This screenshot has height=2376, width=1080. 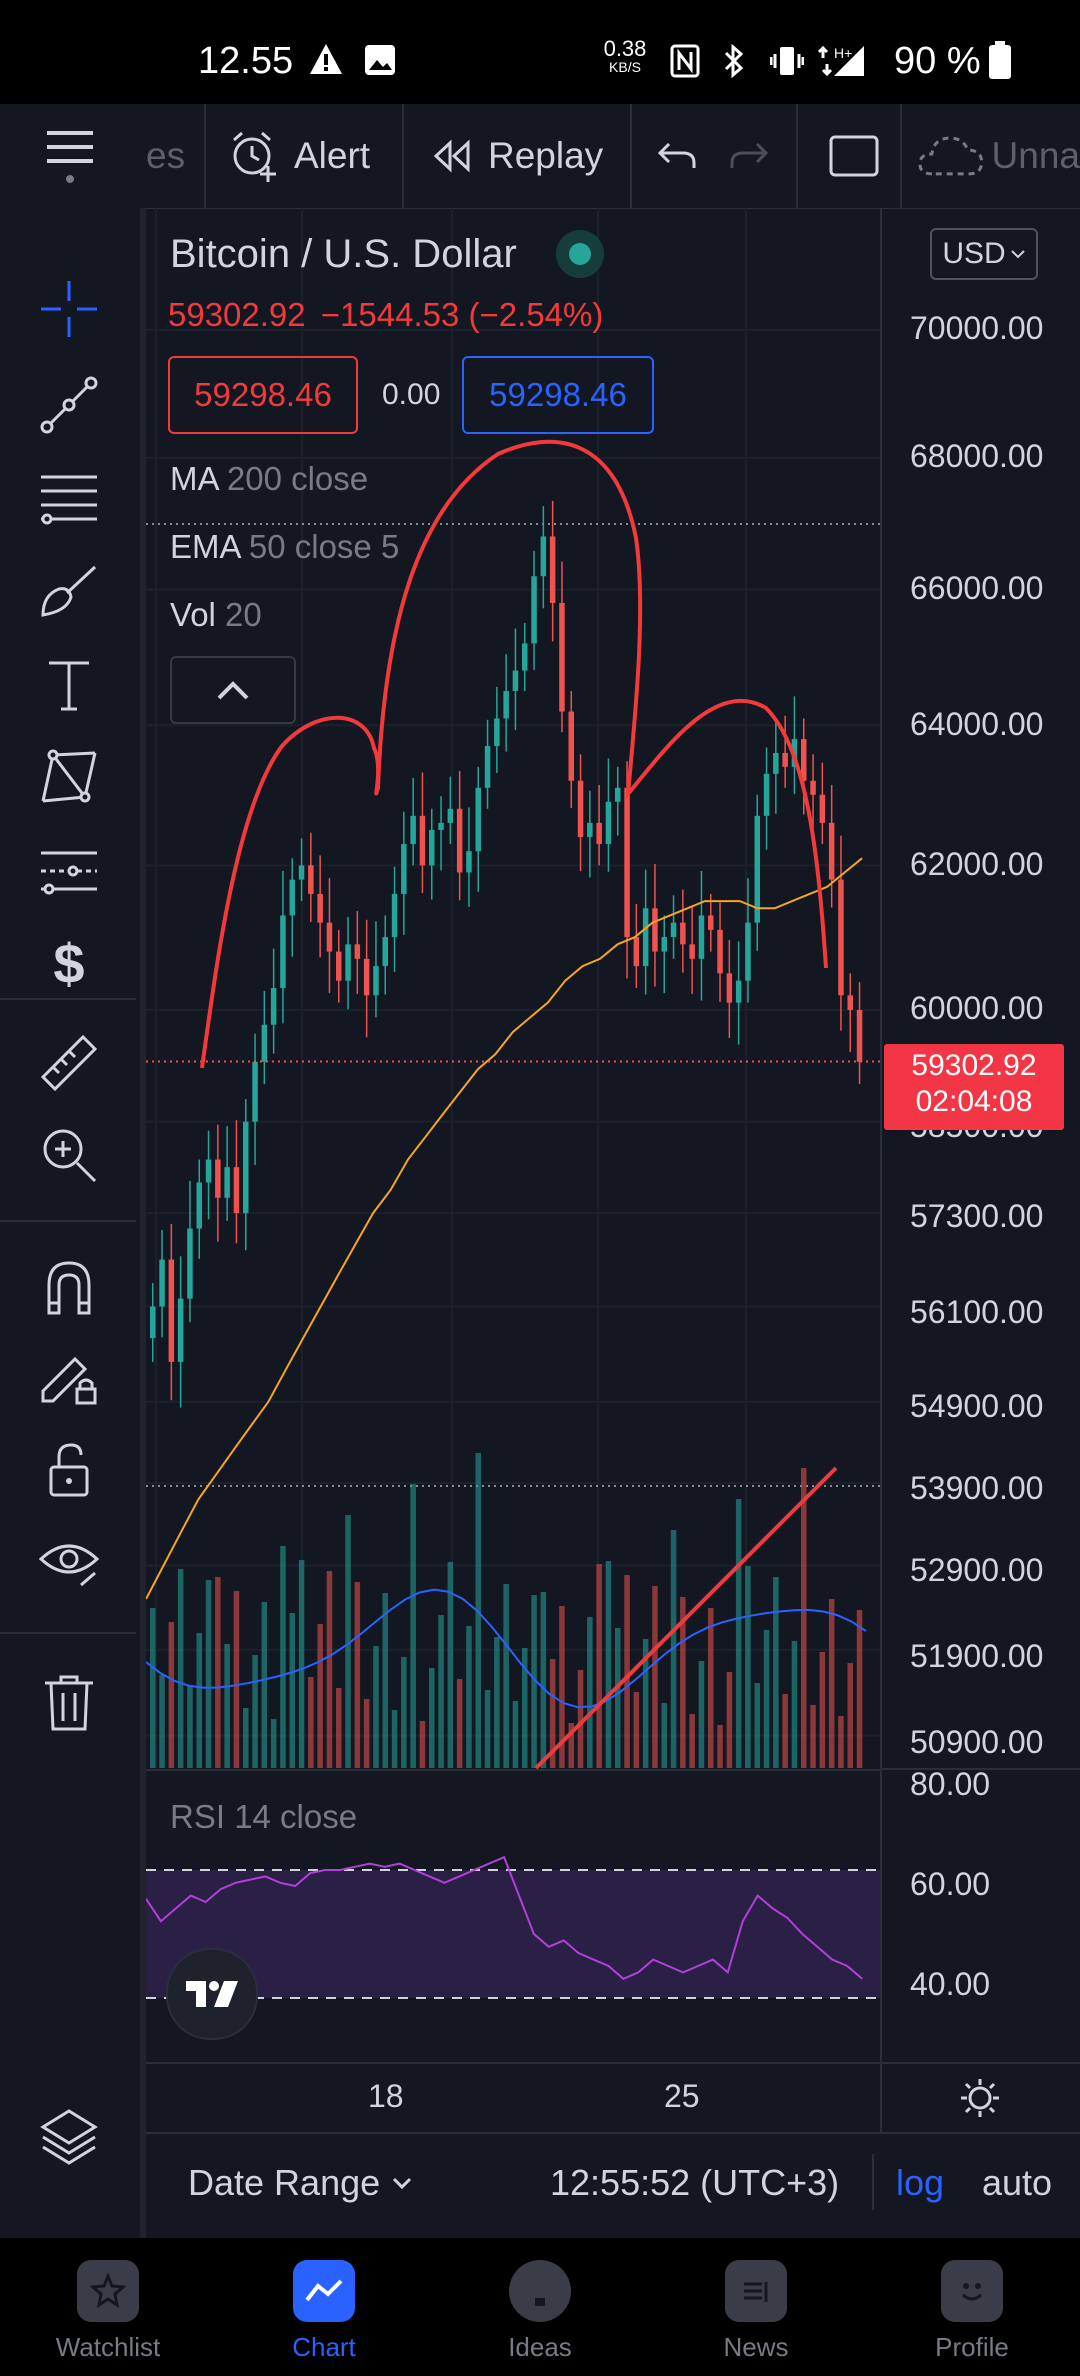 I want to click on remove-drawings-tool, so click(x=69, y=1703).